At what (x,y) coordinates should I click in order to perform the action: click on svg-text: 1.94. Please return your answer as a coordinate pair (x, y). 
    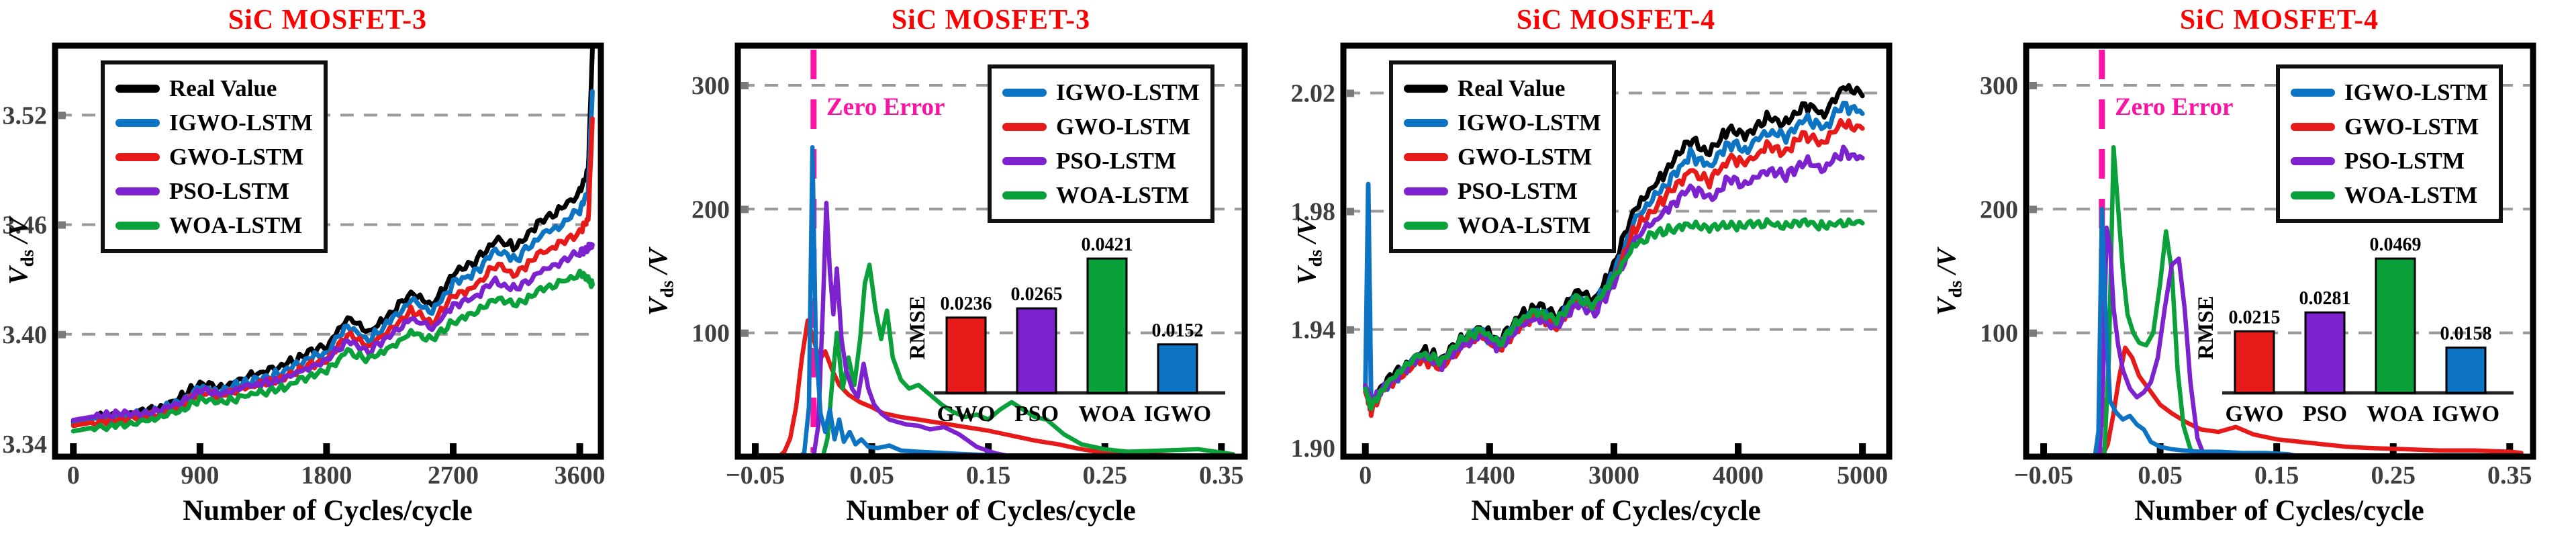
    Looking at the image, I should click on (1313, 330).